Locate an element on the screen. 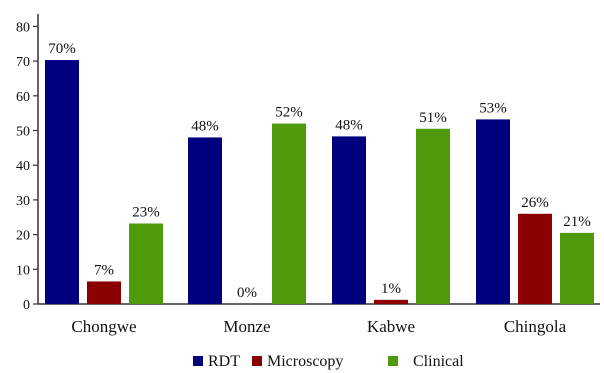 This screenshot has width=604, height=373. y-tick-label: 50 is located at coordinates (23, 132).